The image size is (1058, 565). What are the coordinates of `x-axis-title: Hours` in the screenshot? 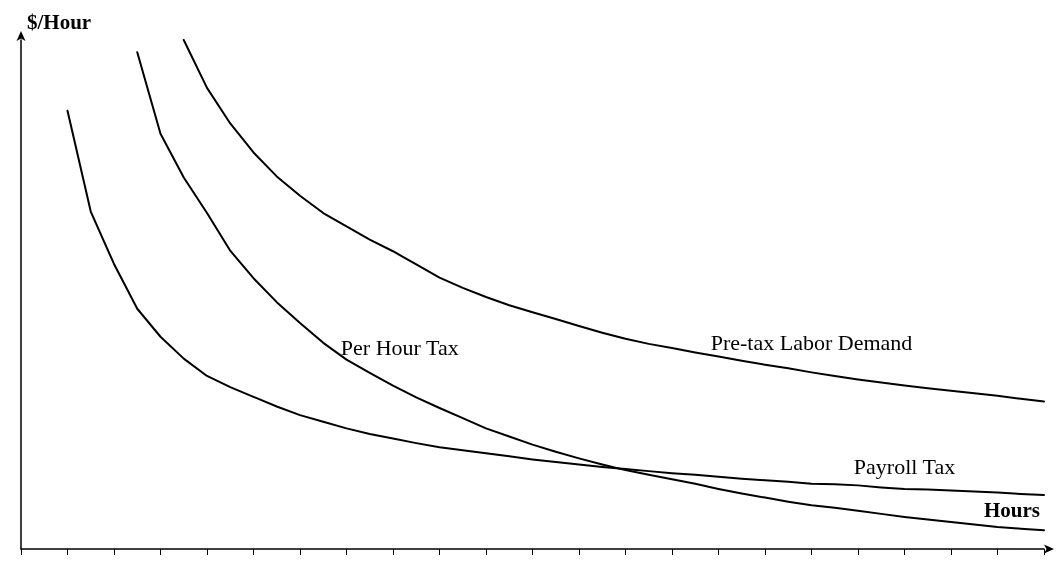 It's located at (1012, 509).